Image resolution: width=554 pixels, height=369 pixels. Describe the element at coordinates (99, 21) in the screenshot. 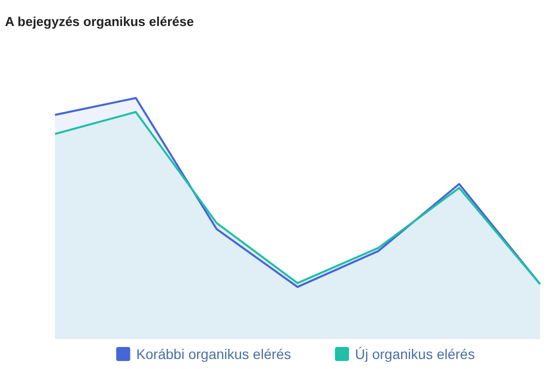

I see `chart-title: A bejegyzés organikus elérése` at that location.